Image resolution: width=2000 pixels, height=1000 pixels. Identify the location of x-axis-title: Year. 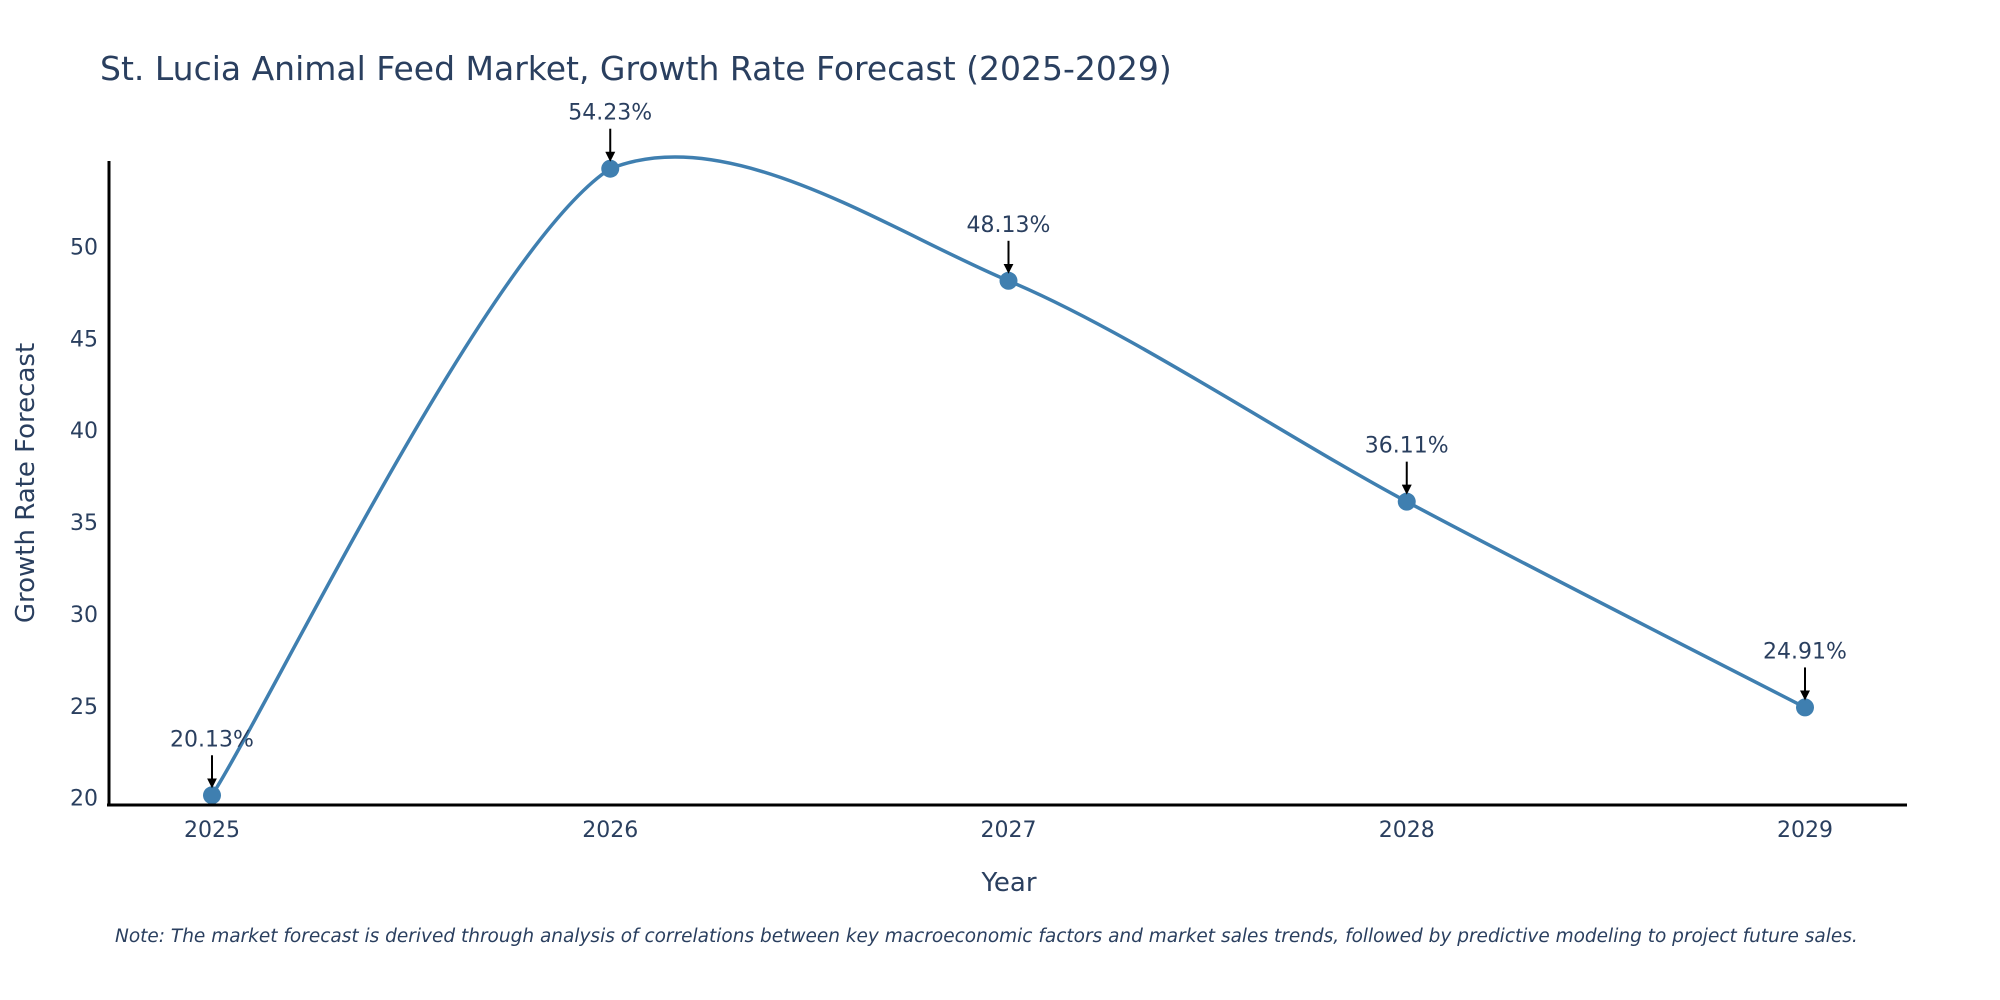
(1008, 883).